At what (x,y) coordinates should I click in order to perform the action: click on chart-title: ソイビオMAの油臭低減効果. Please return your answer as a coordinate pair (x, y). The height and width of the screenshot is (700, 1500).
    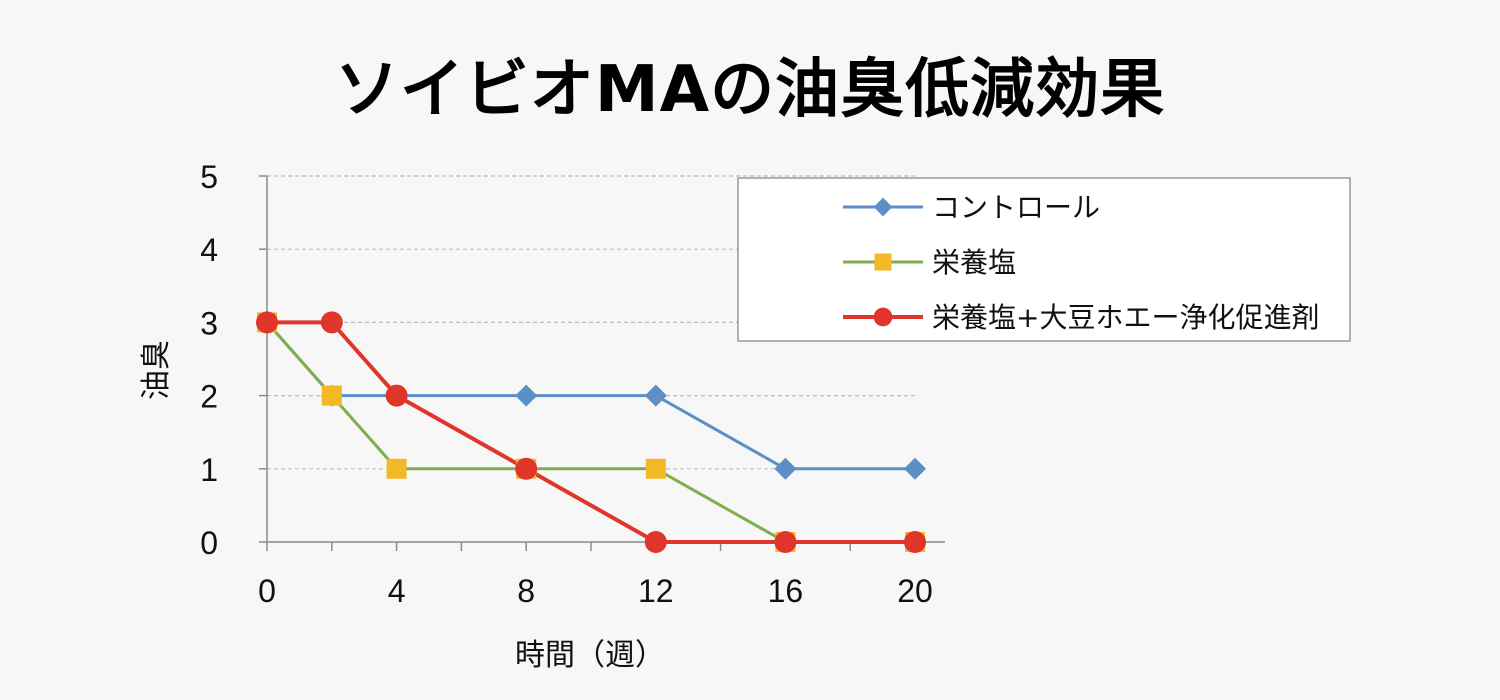
    Looking at the image, I should click on (750, 90).